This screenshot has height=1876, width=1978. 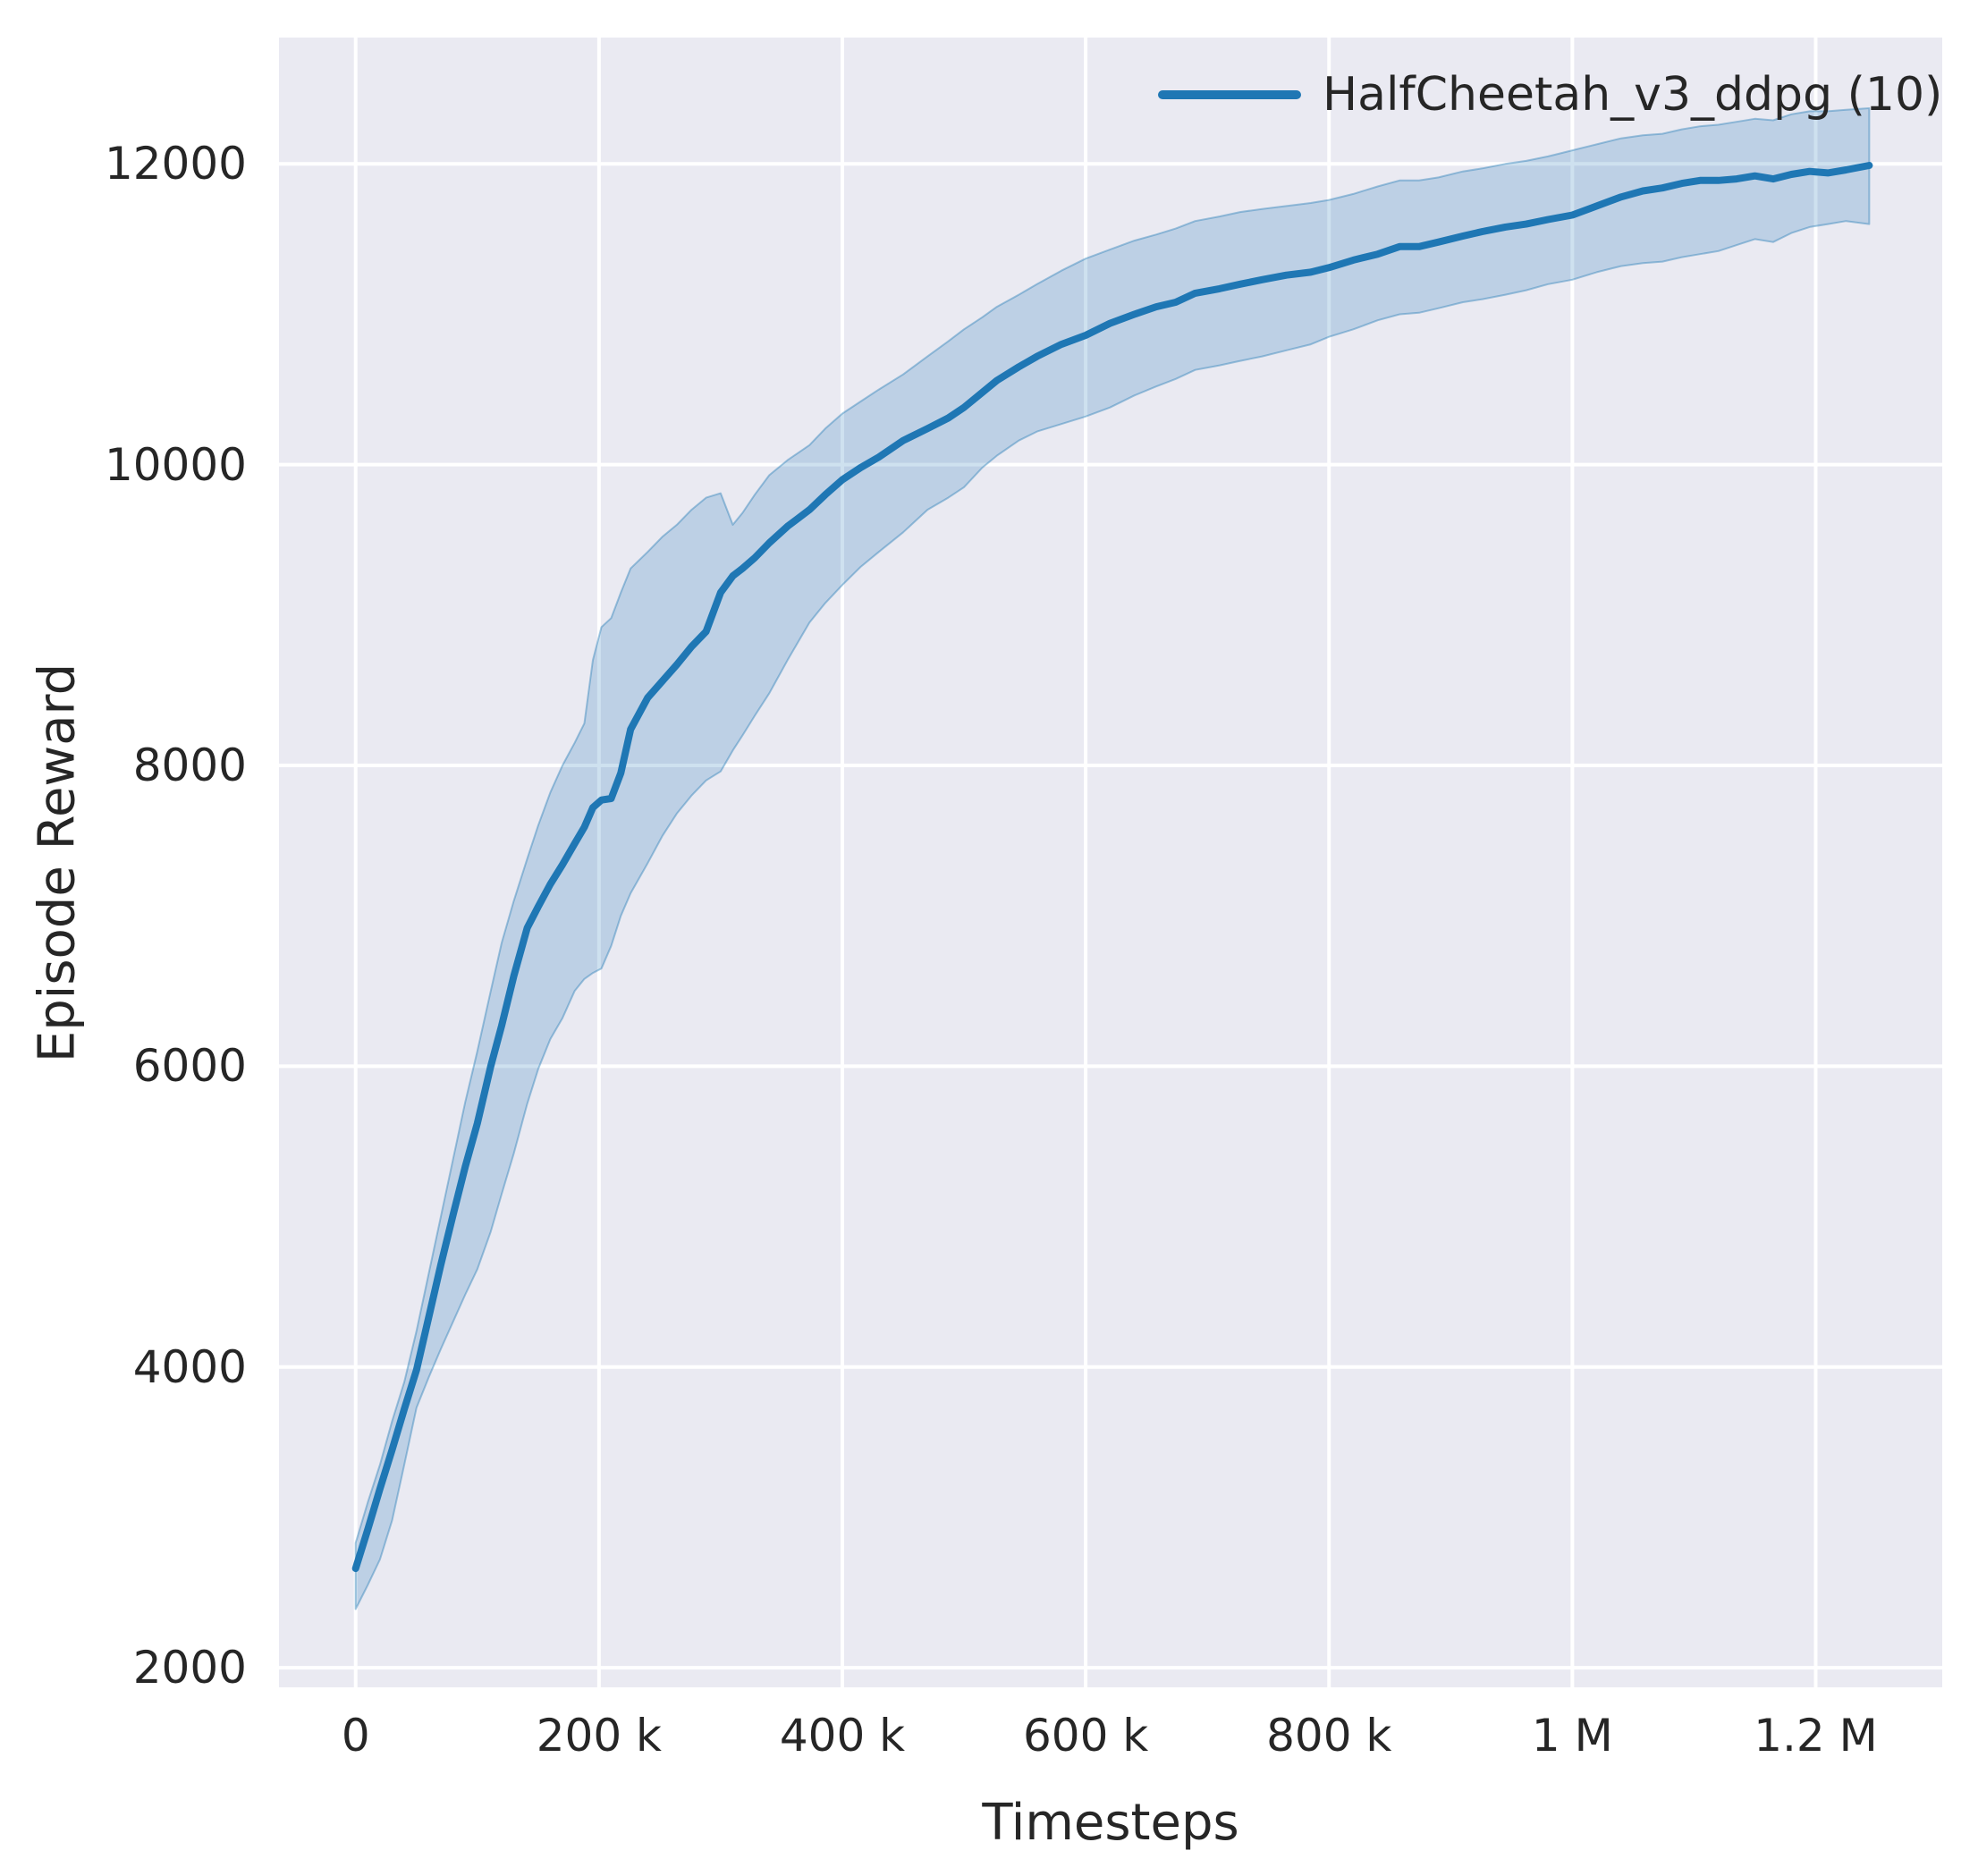 I want to click on y-axis-label: Episode Reward, so click(x=57, y=862).